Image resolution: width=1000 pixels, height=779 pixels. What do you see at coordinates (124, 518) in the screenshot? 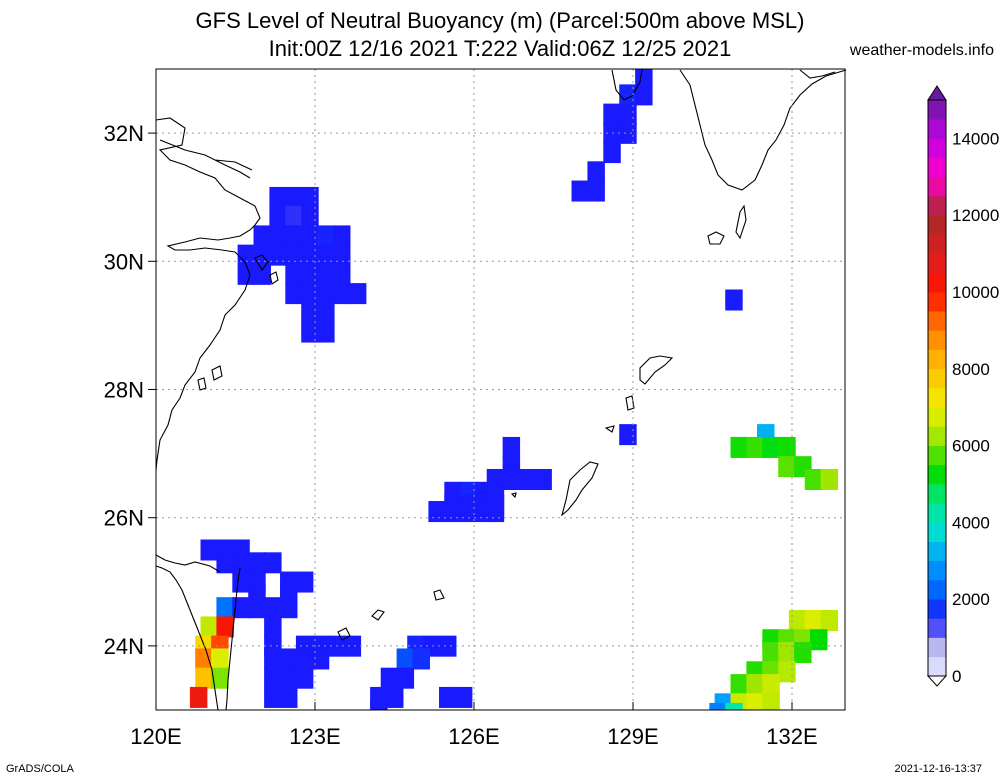
I see `y-tick-label: 26N` at bounding box center [124, 518].